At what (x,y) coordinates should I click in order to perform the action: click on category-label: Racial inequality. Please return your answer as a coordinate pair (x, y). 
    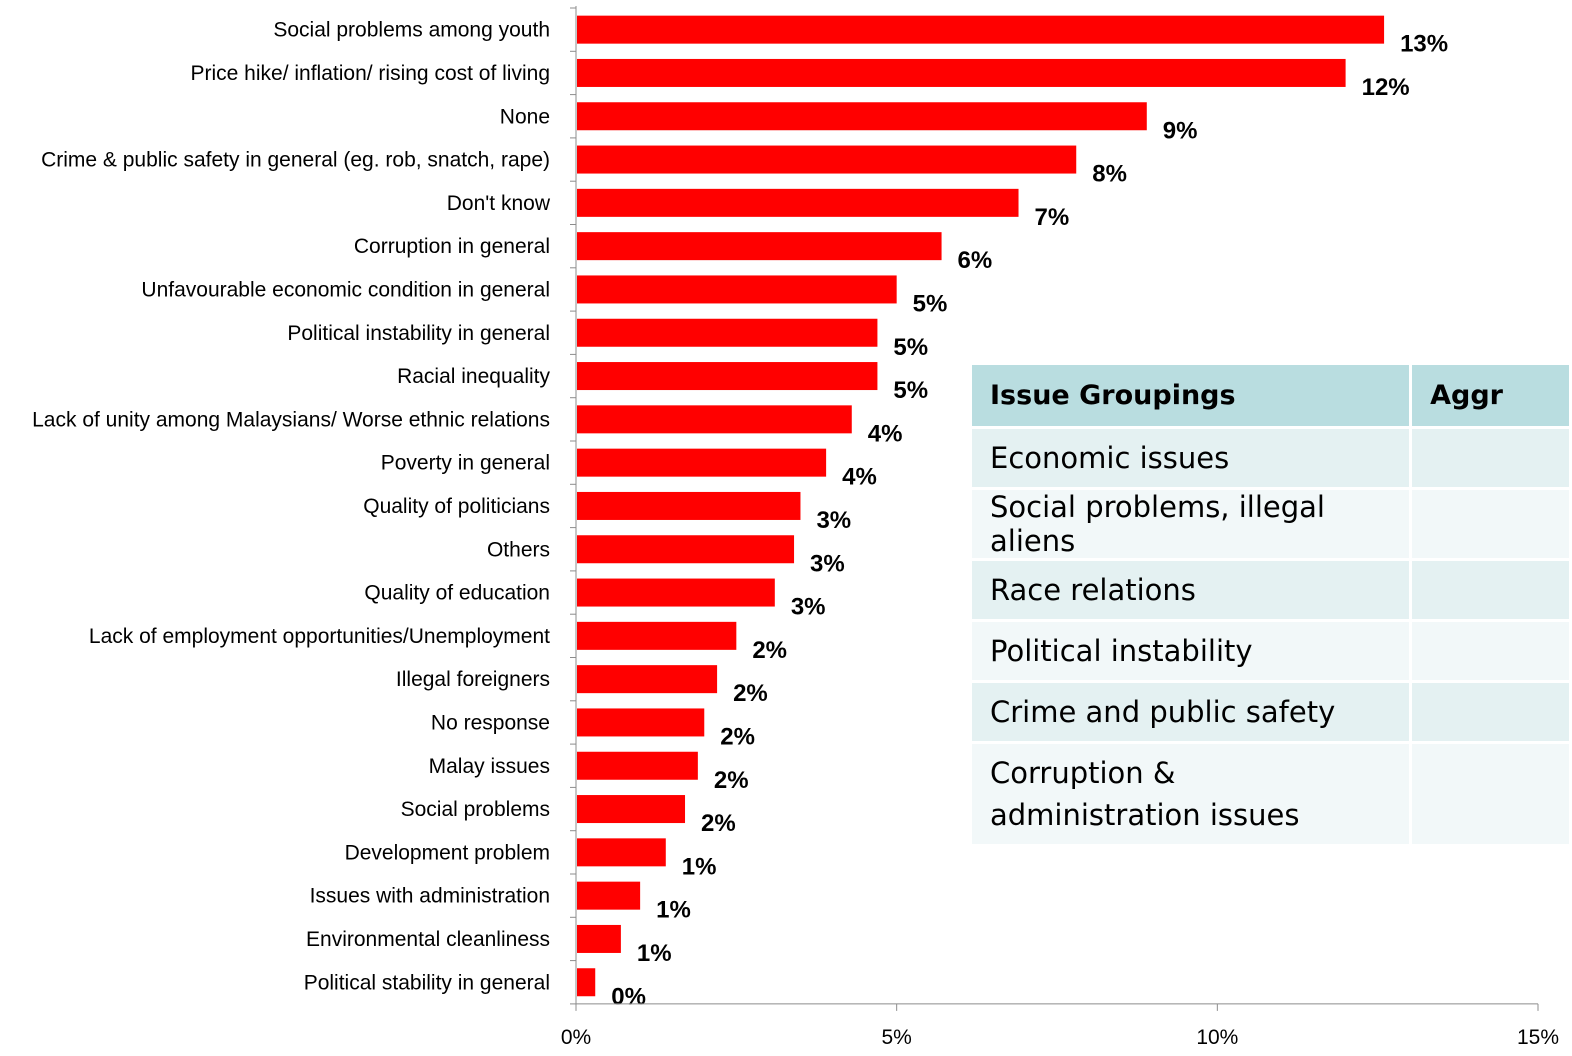
    Looking at the image, I should click on (473, 376).